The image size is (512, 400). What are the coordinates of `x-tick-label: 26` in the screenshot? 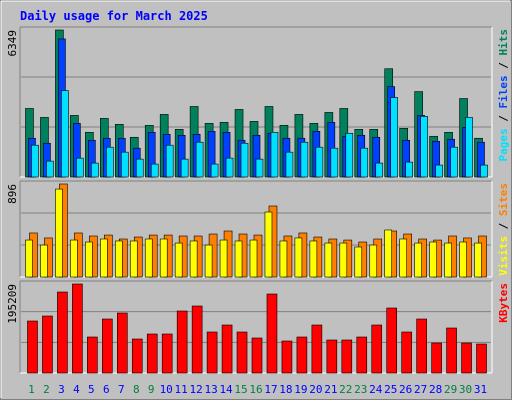 It's located at (405, 389).